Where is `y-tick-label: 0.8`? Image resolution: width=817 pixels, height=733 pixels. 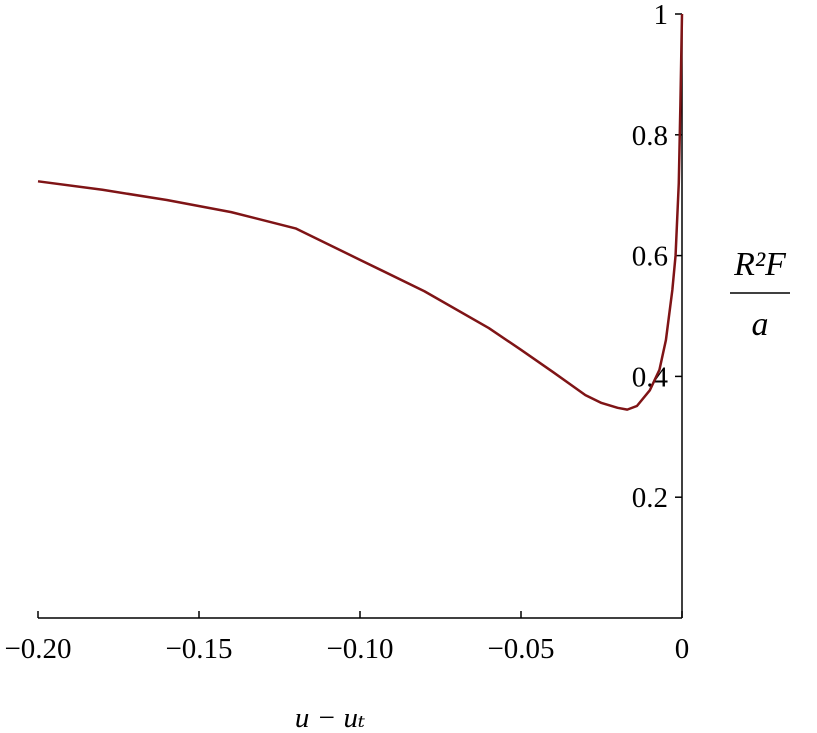
y-tick-label: 0.8 is located at coordinates (650, 136).